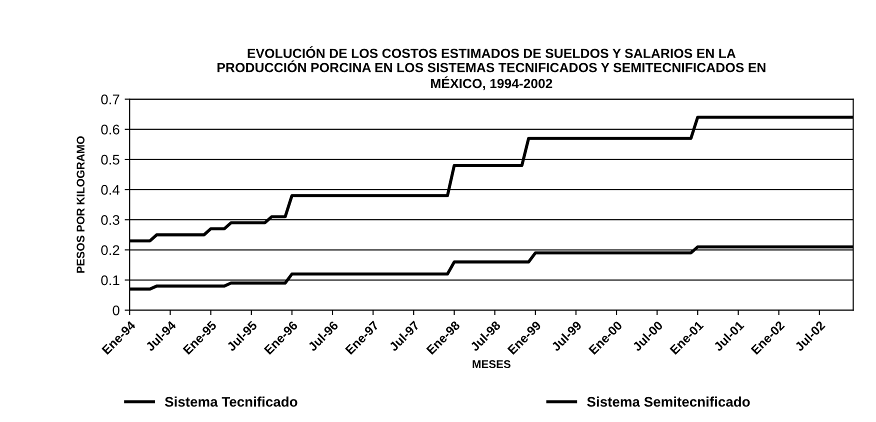 The image size is (876, 422). I want to click on x-axis-title: MESES, so click(491, 364).